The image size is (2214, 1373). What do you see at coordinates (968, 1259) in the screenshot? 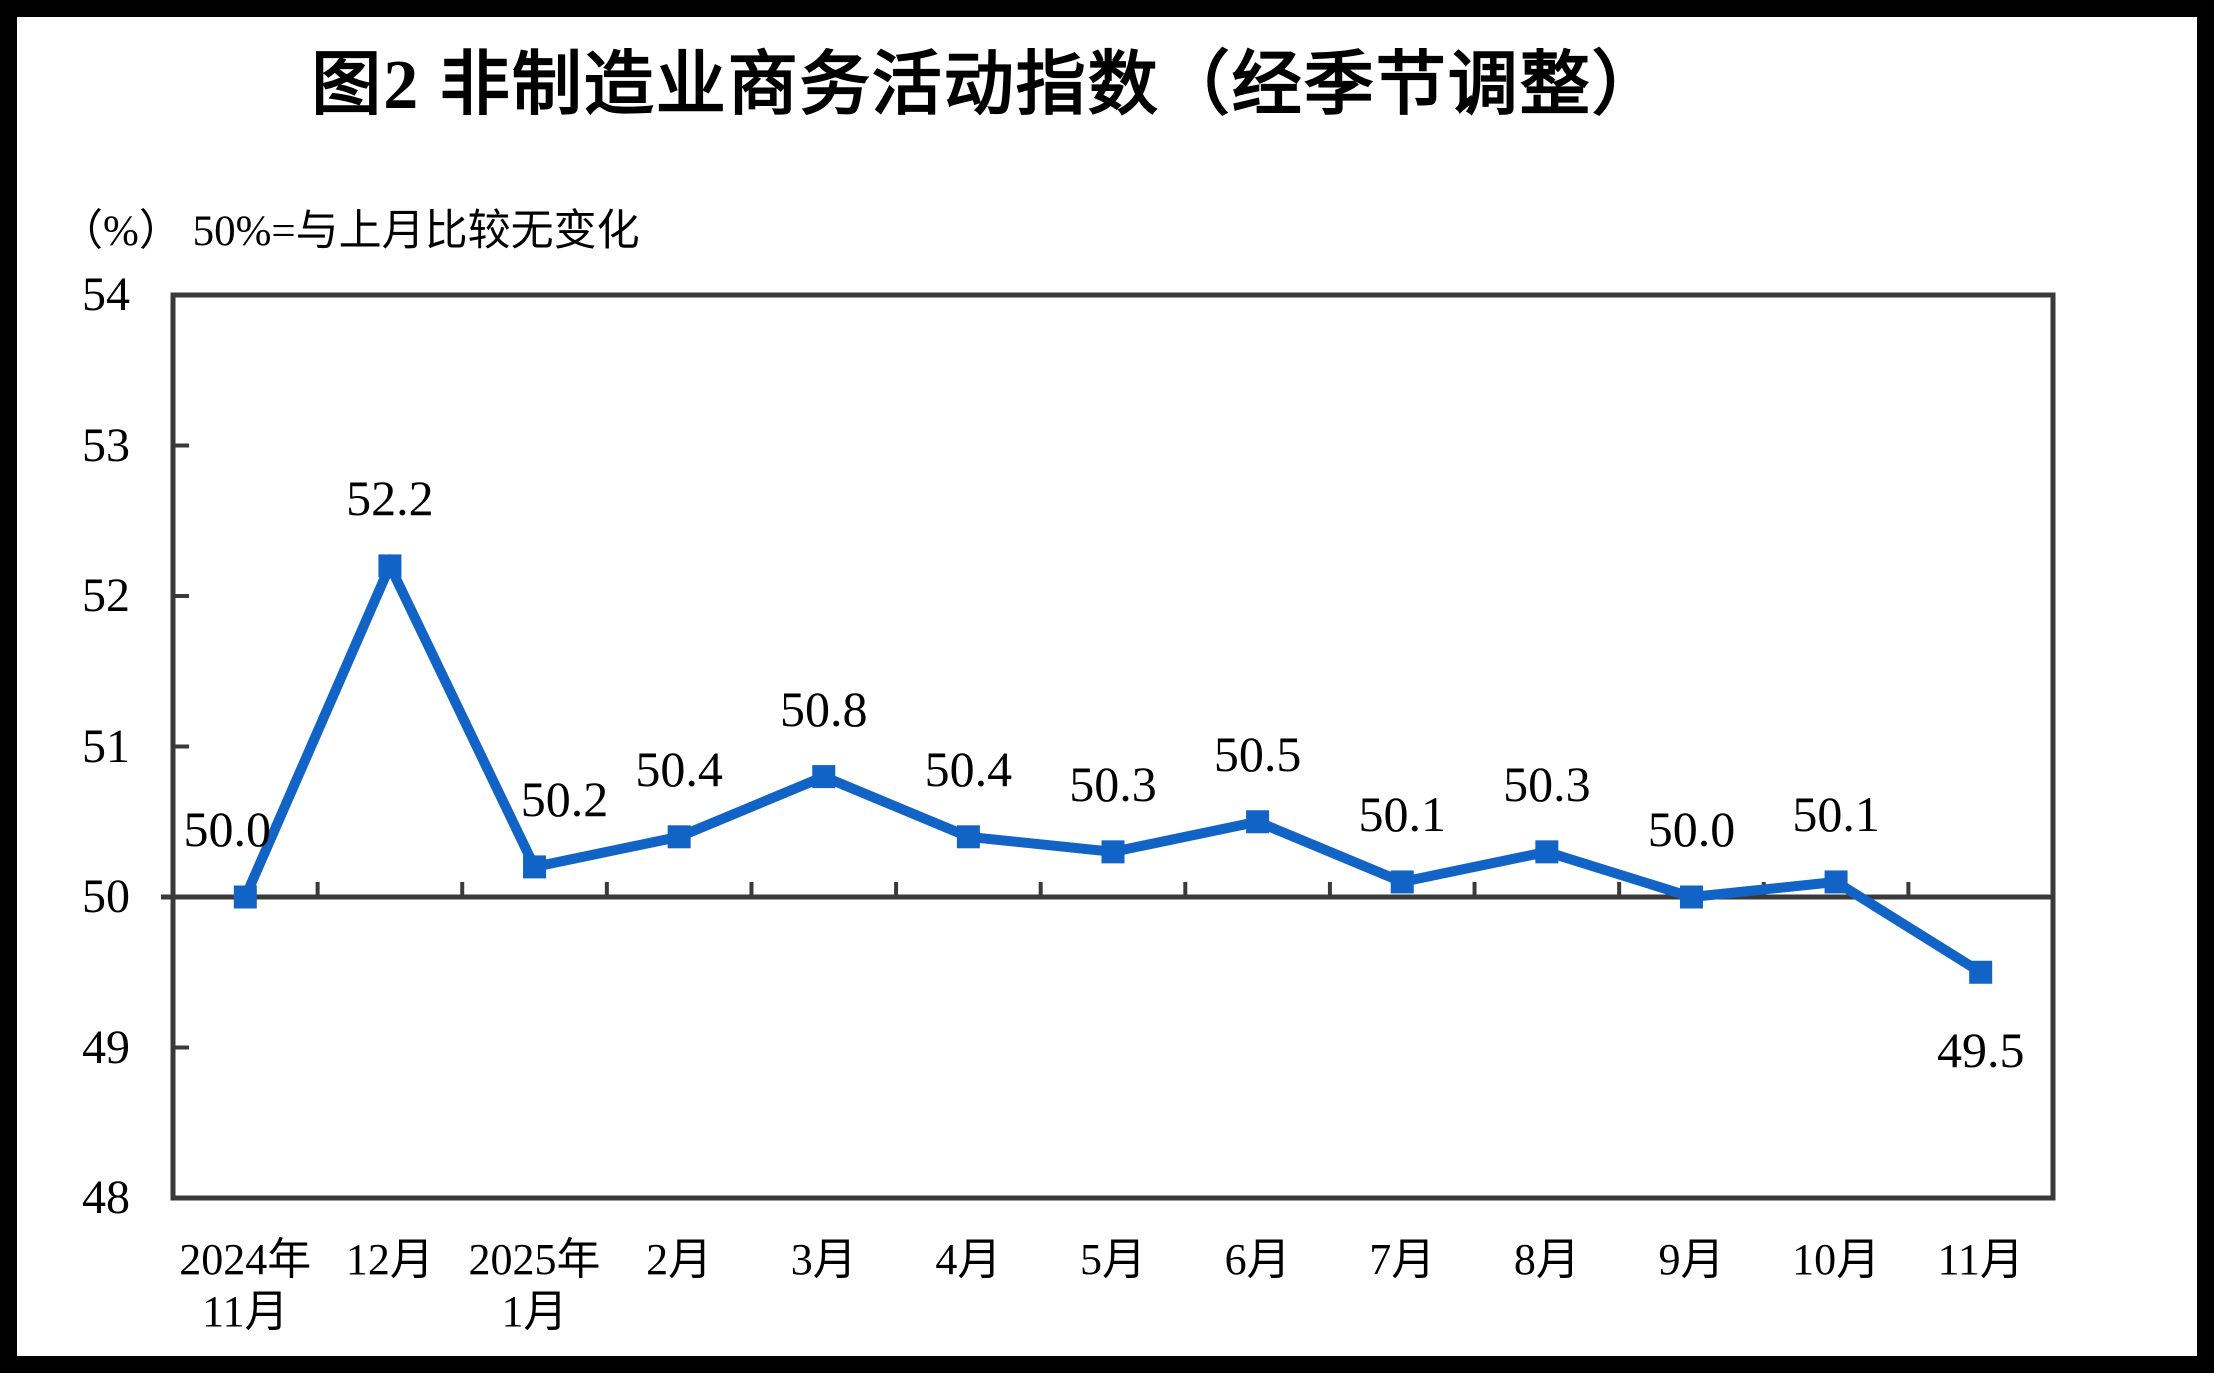
I see `x-axis-label: 4月` at bounding box center [968, 1259].